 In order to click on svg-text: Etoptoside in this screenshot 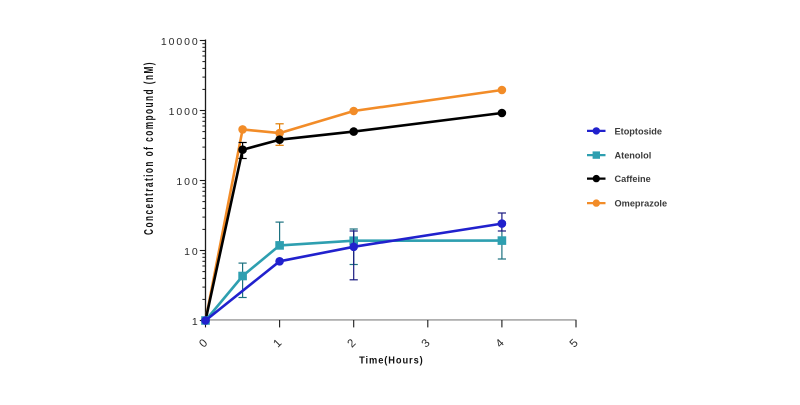, I will do `click(638, 131)`.